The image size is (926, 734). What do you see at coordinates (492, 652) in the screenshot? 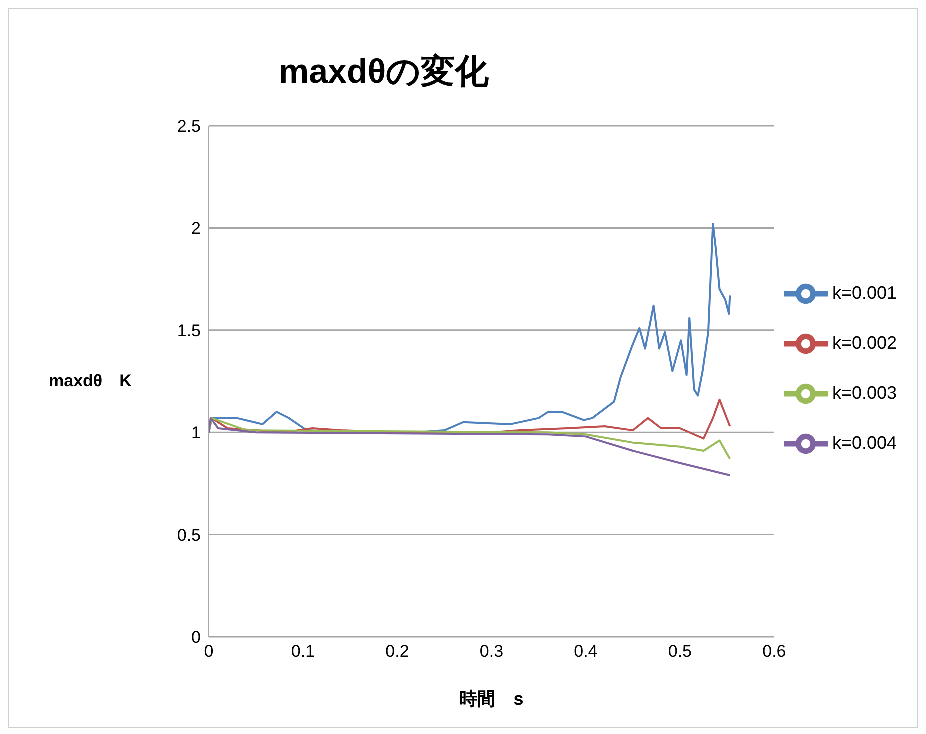
I see `x-tick-label: 0.3` at bounding box center [492, 652].